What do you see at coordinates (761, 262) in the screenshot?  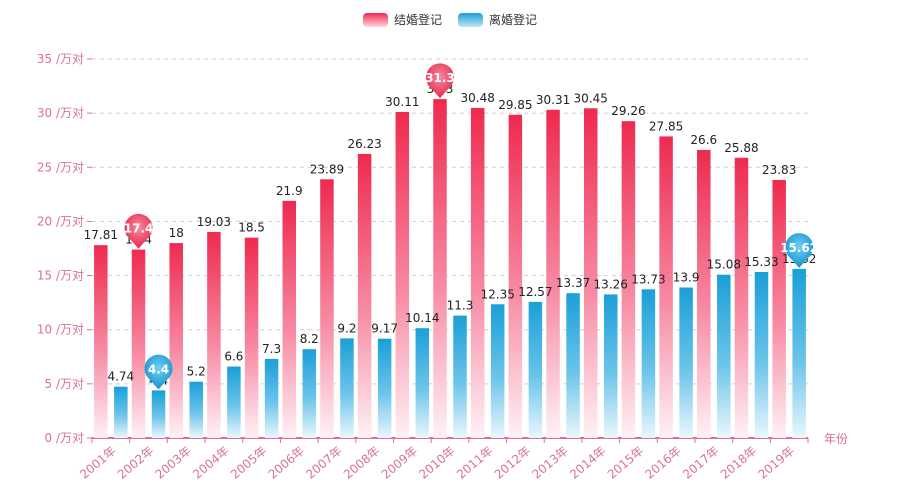 I see `data-label-divorce: 15.33` at bounding box center [761, 262].